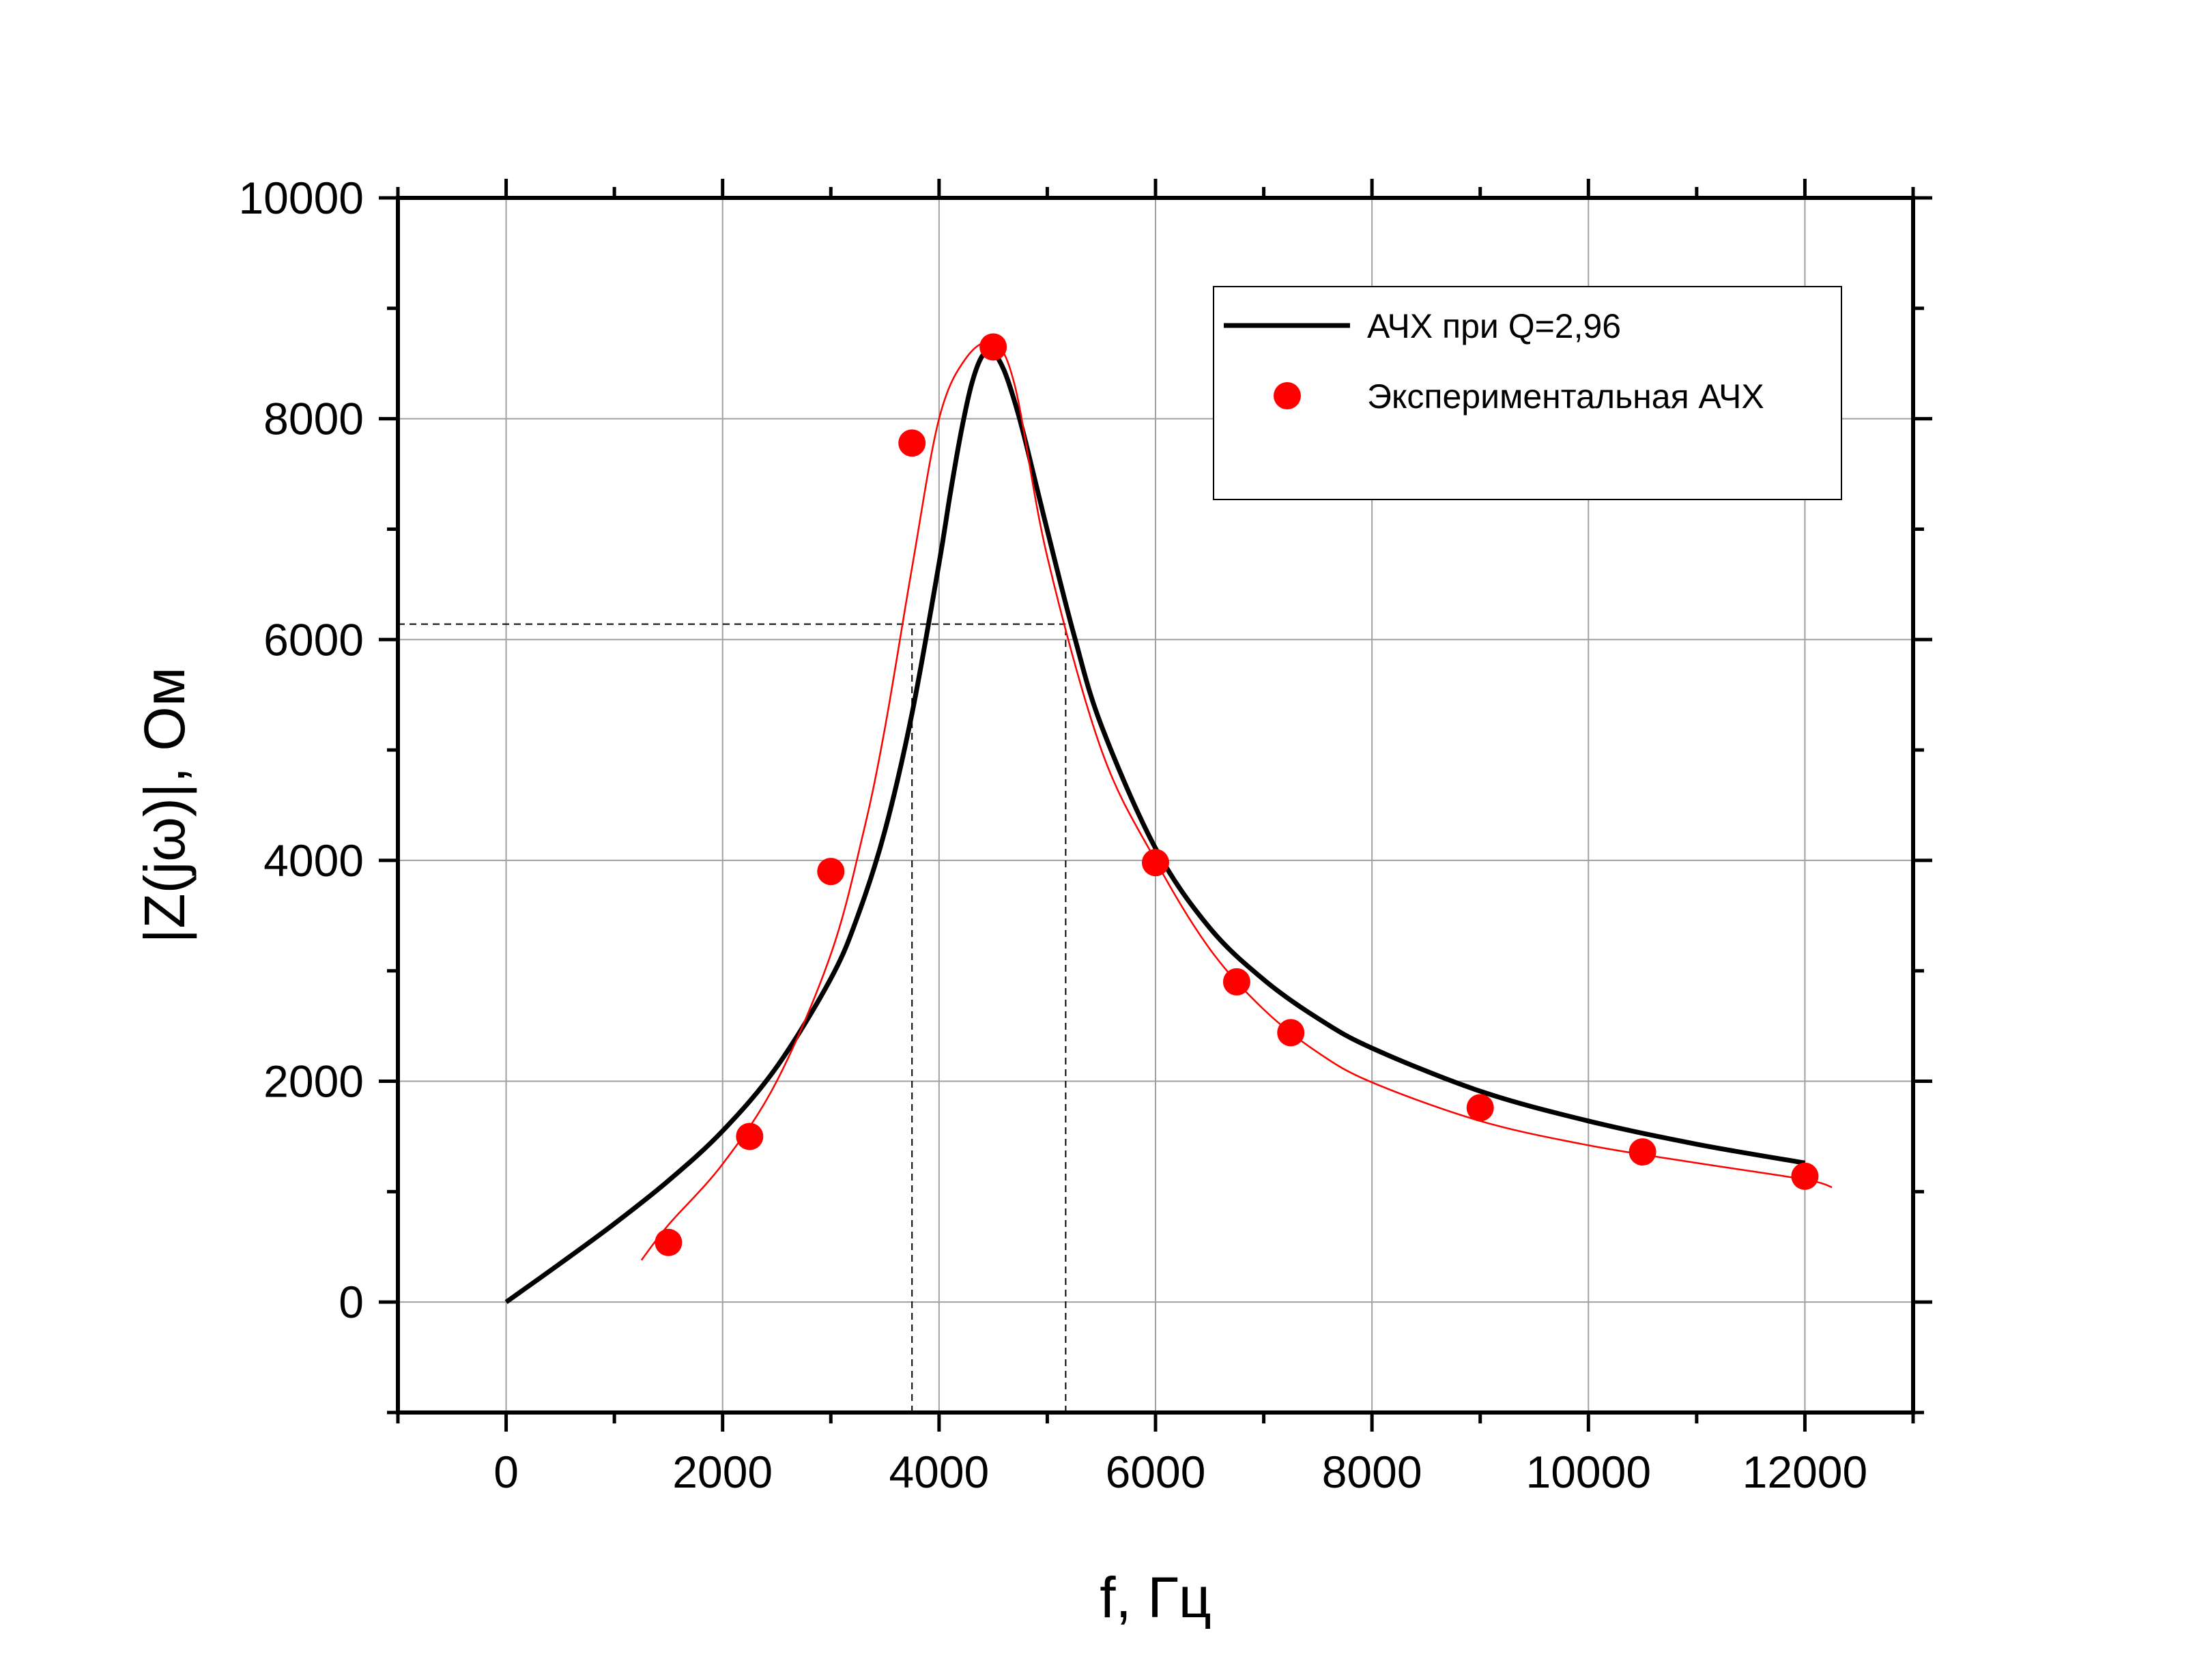  I want to click on legend-box, so click(1528, 393).